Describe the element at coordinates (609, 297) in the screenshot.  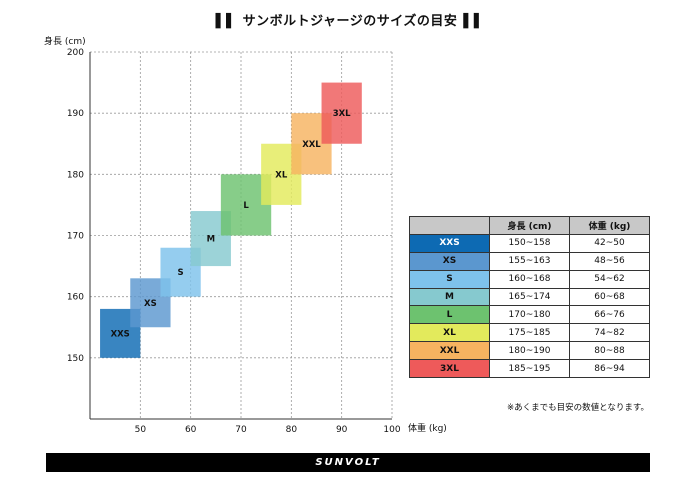
I see `table-cell-weight: 60~68` at that location.